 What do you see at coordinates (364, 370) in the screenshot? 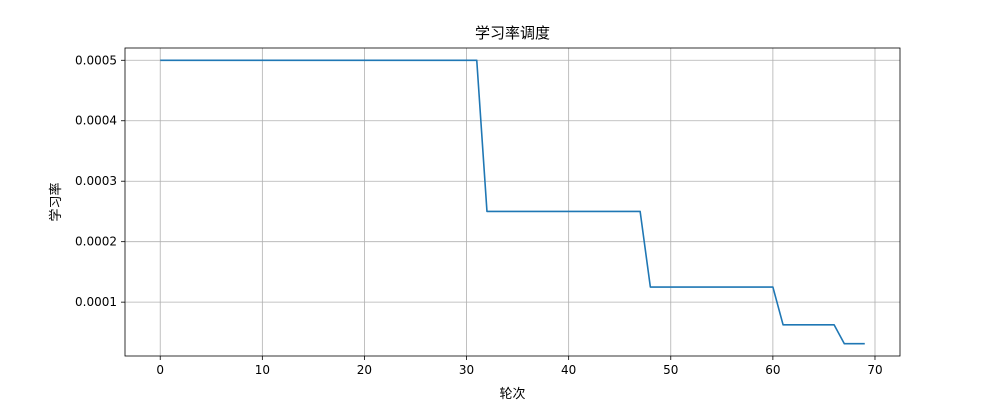
I see `x-tick-label: 20` at bounding box center [364, 370].